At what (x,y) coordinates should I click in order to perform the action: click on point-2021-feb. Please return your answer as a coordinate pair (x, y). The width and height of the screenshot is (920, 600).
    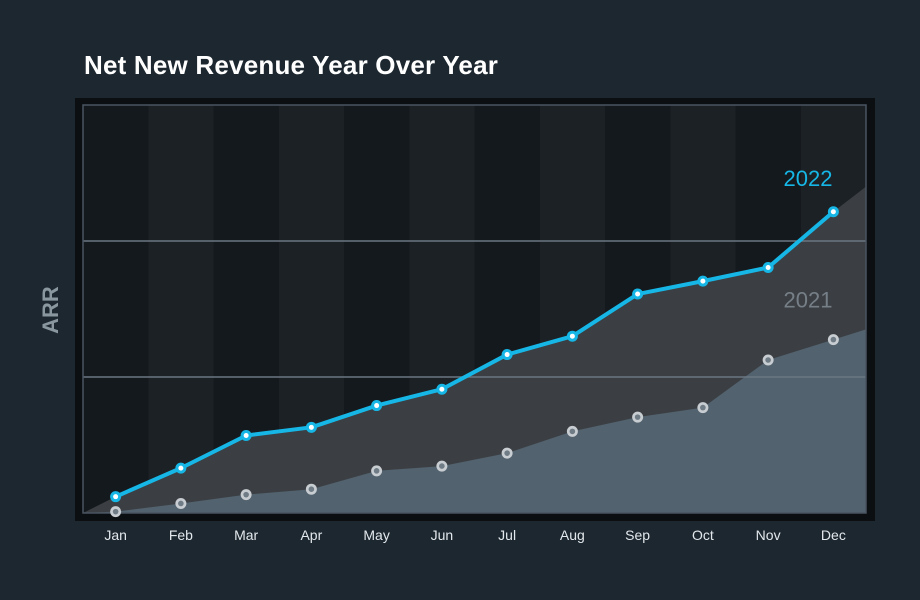
    Looking at the image, I should click on (181, 503).